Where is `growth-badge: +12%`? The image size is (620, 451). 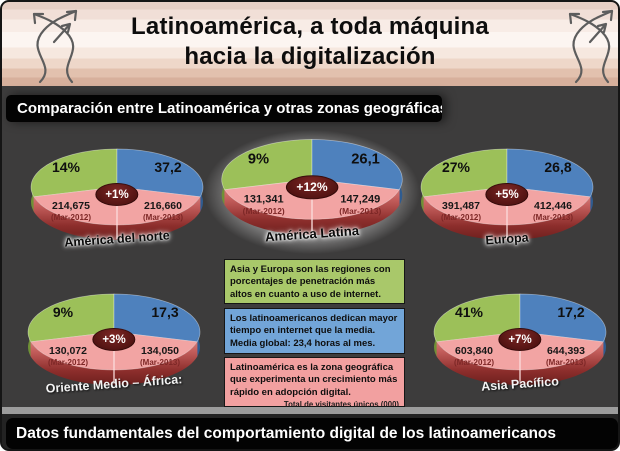 growth-badge: +12% is located at coordinates (312, 187).